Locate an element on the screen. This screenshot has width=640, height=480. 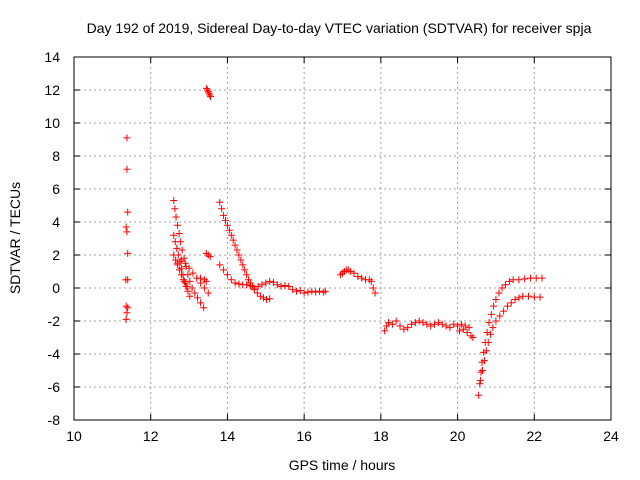
series-isolated-11.4h is located at coordinates (127, 228).